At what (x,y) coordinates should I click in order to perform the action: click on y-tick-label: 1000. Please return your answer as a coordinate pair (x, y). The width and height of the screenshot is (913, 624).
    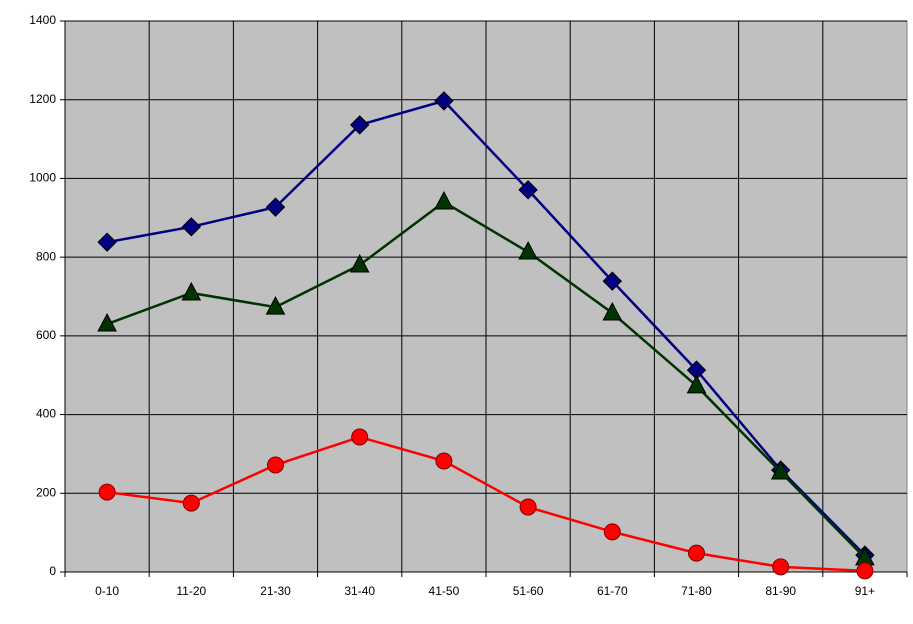
    Looking at the image, I should click on (42, 178).